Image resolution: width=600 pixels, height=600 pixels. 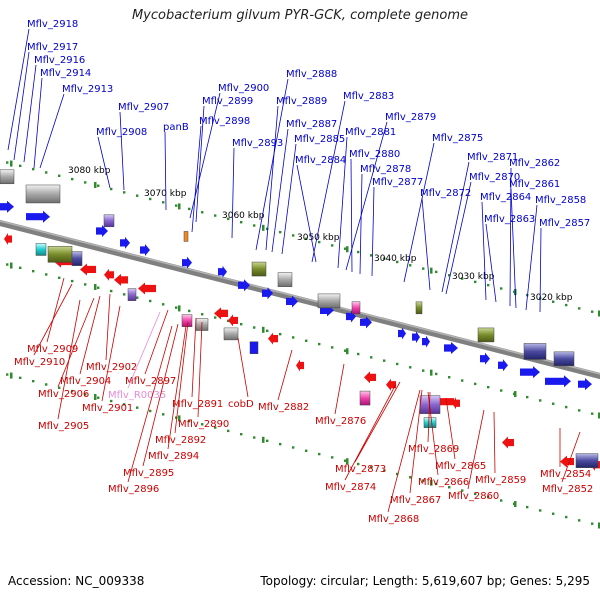 What do you see at coordinates (567, 489) in the screenshot?
I see `gene-label-mflv-2852: Mflv_2852` at bounding box center [567, 489].